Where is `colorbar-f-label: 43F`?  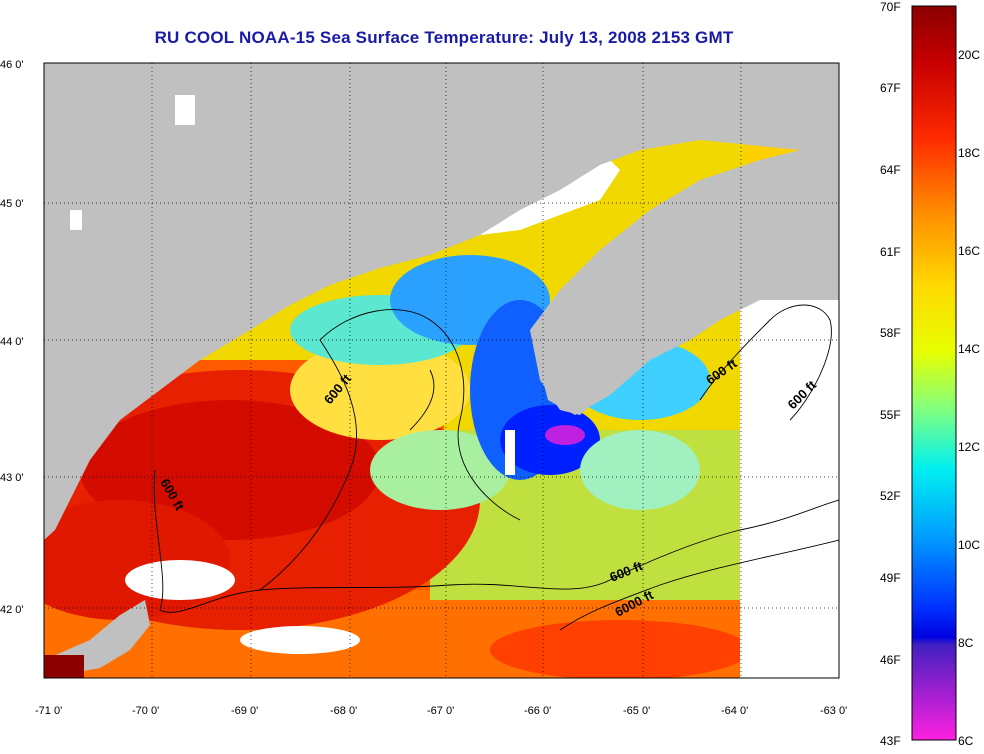 colorbar-f-label: 43F is located at coordinates (890, 741).